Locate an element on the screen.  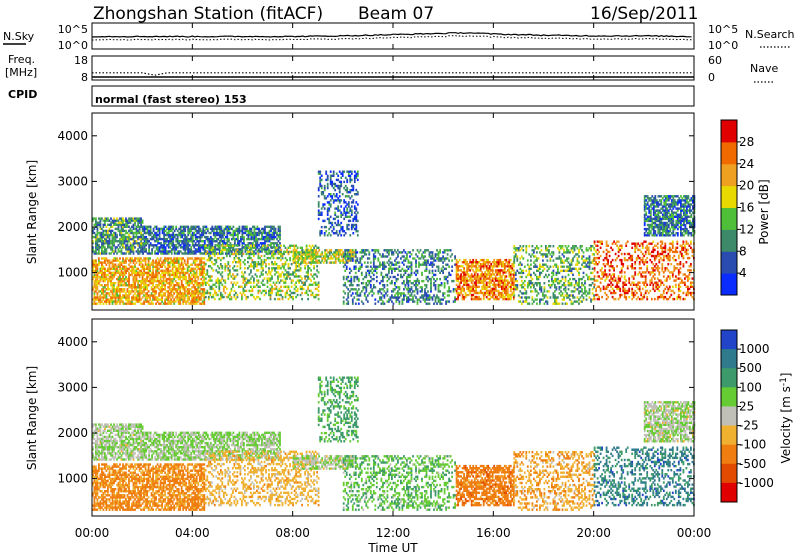
nsearch-label: N.Search is located at coordinates (770, 34).